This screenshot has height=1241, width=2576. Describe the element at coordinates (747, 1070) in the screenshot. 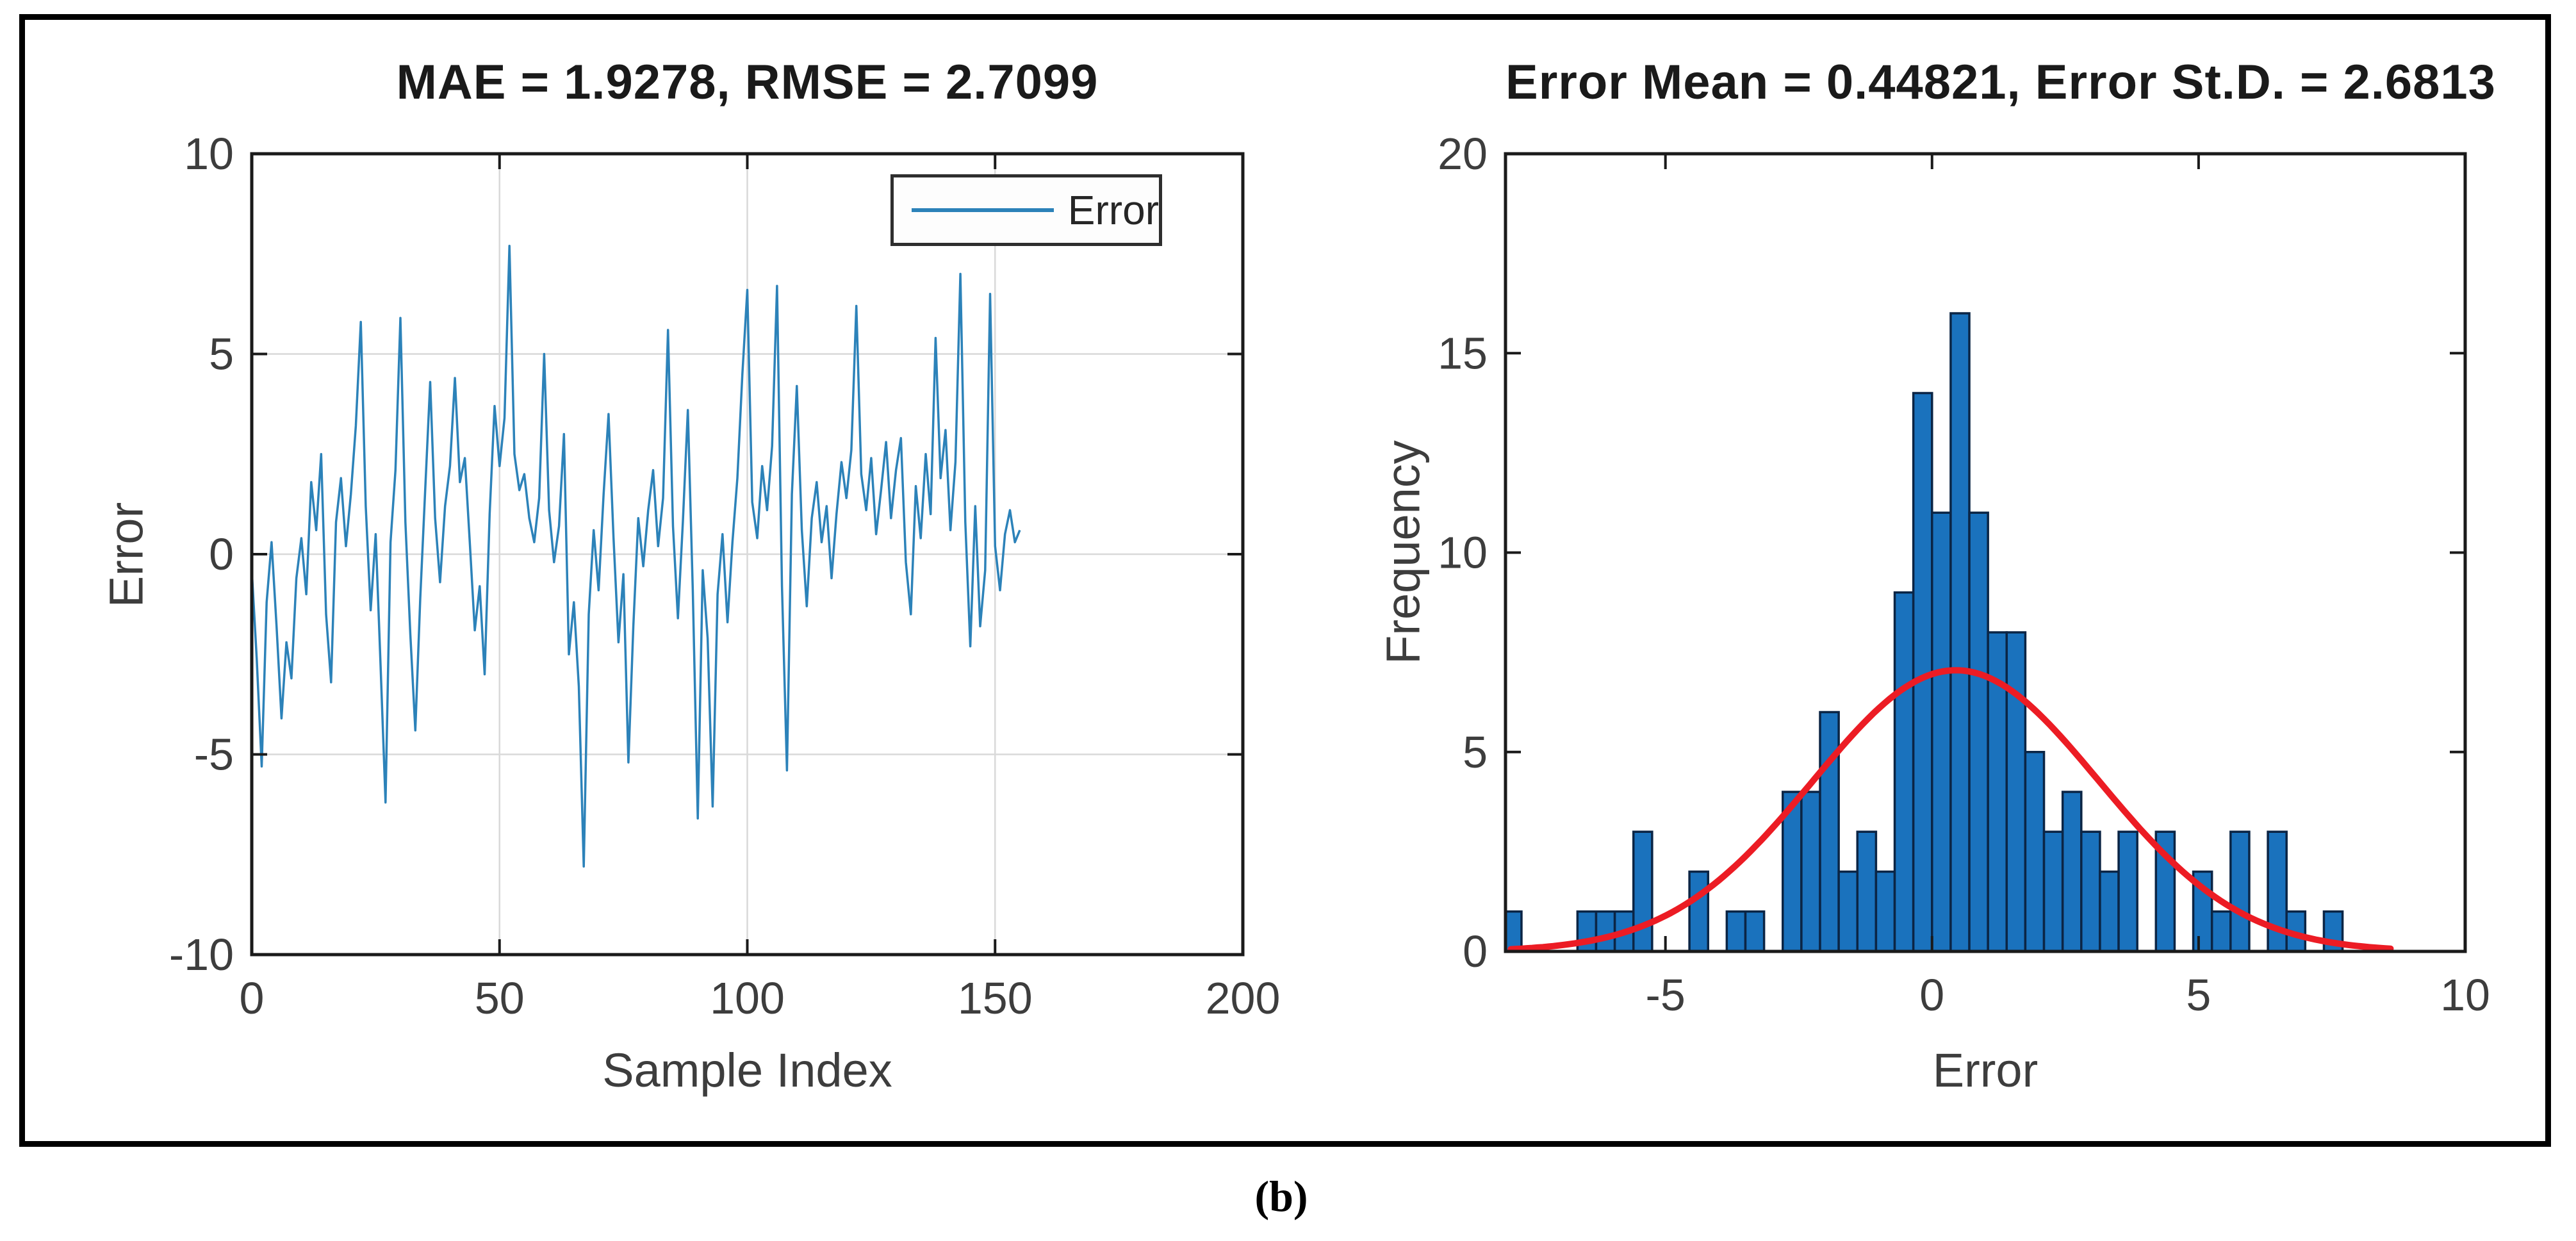

I see `left-x-axis-label: Sample Index` at that location.